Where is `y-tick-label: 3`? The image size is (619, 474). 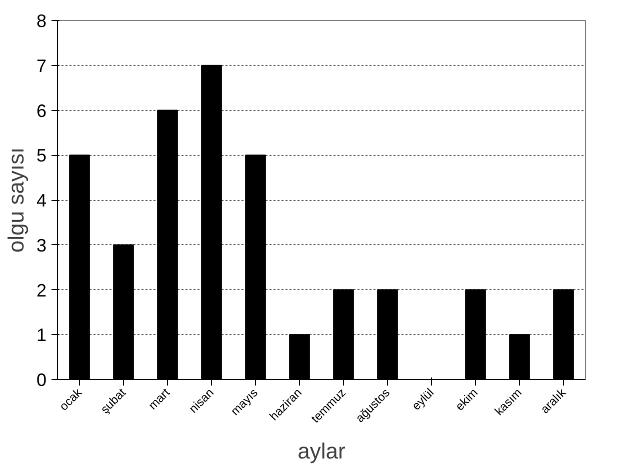
y-tick-label: 3 is located at coordinates (41, 245).